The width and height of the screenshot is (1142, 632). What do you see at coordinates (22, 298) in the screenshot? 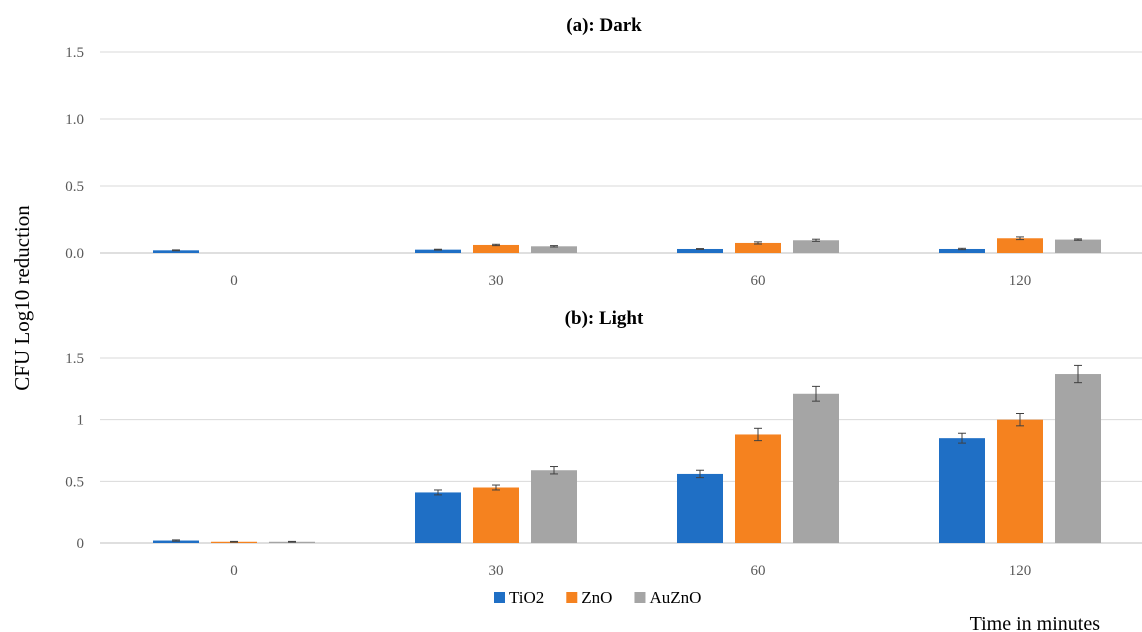
I see `y-axis-label: CFU Log10 reduction` at bounding box center [22, 298].